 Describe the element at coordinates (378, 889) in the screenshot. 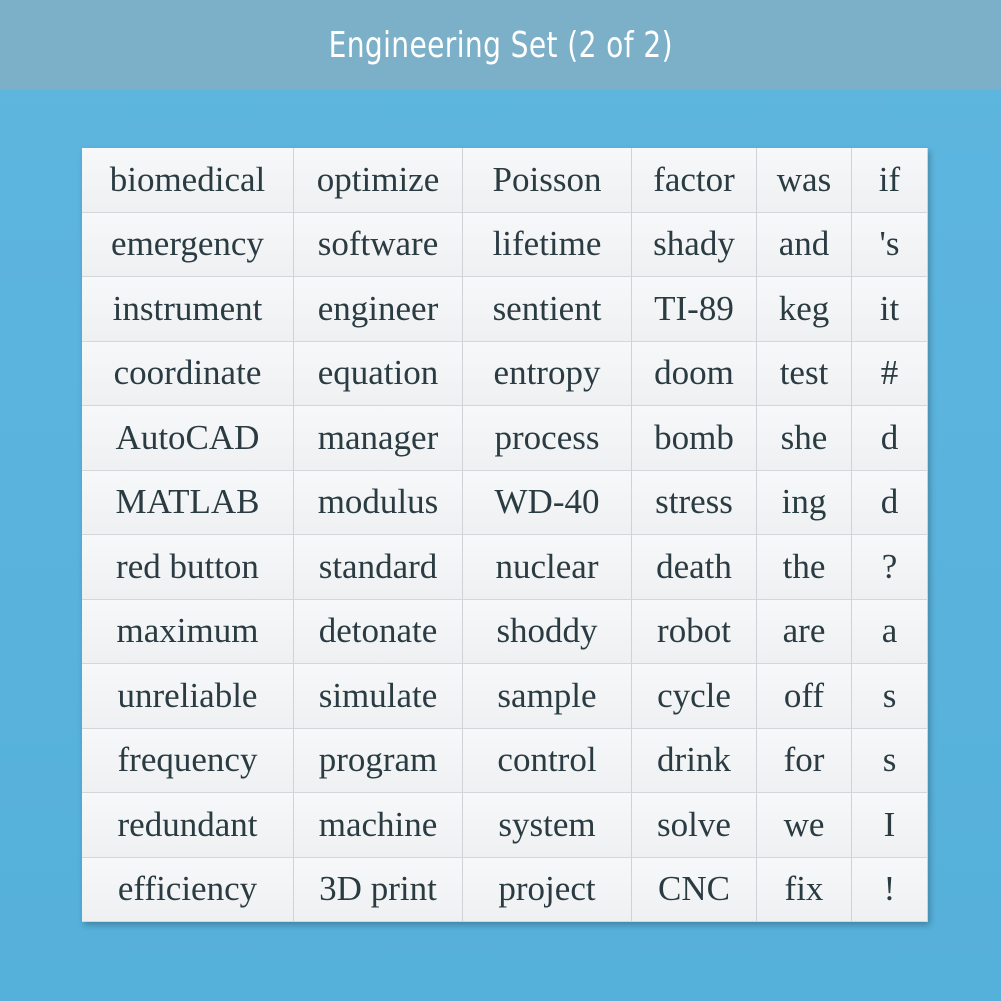

I see `word-tile: 3D print` at that location.